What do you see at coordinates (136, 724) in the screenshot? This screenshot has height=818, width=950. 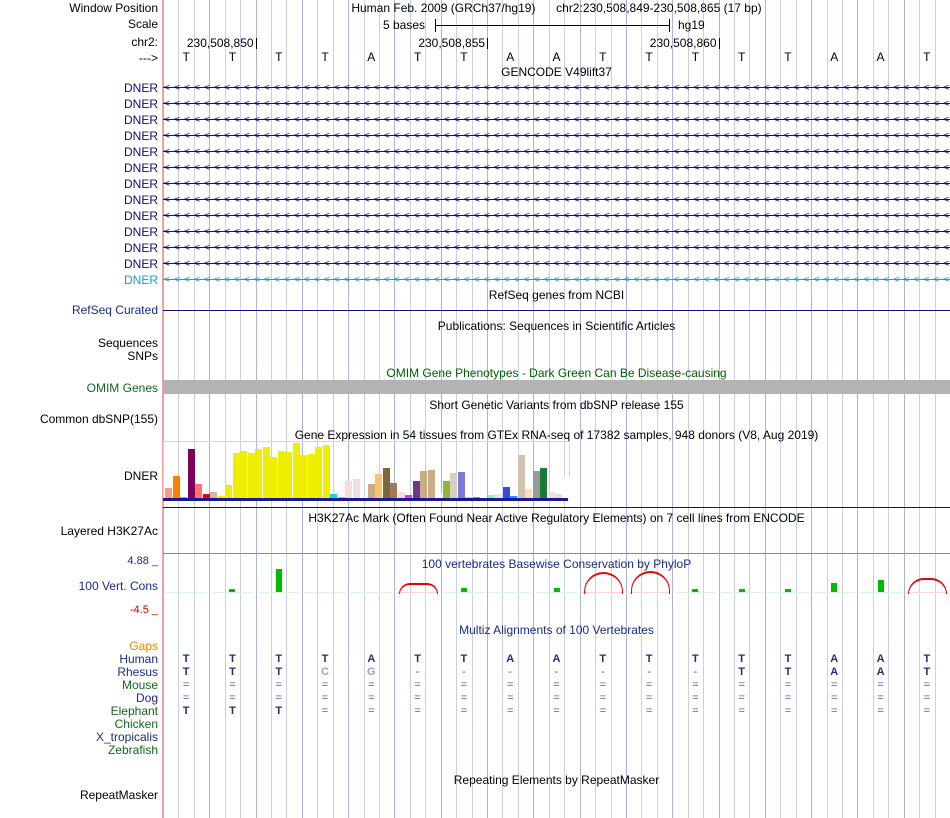 I see `species-label-chicken: Chicken` at bounding box center [136, 724].